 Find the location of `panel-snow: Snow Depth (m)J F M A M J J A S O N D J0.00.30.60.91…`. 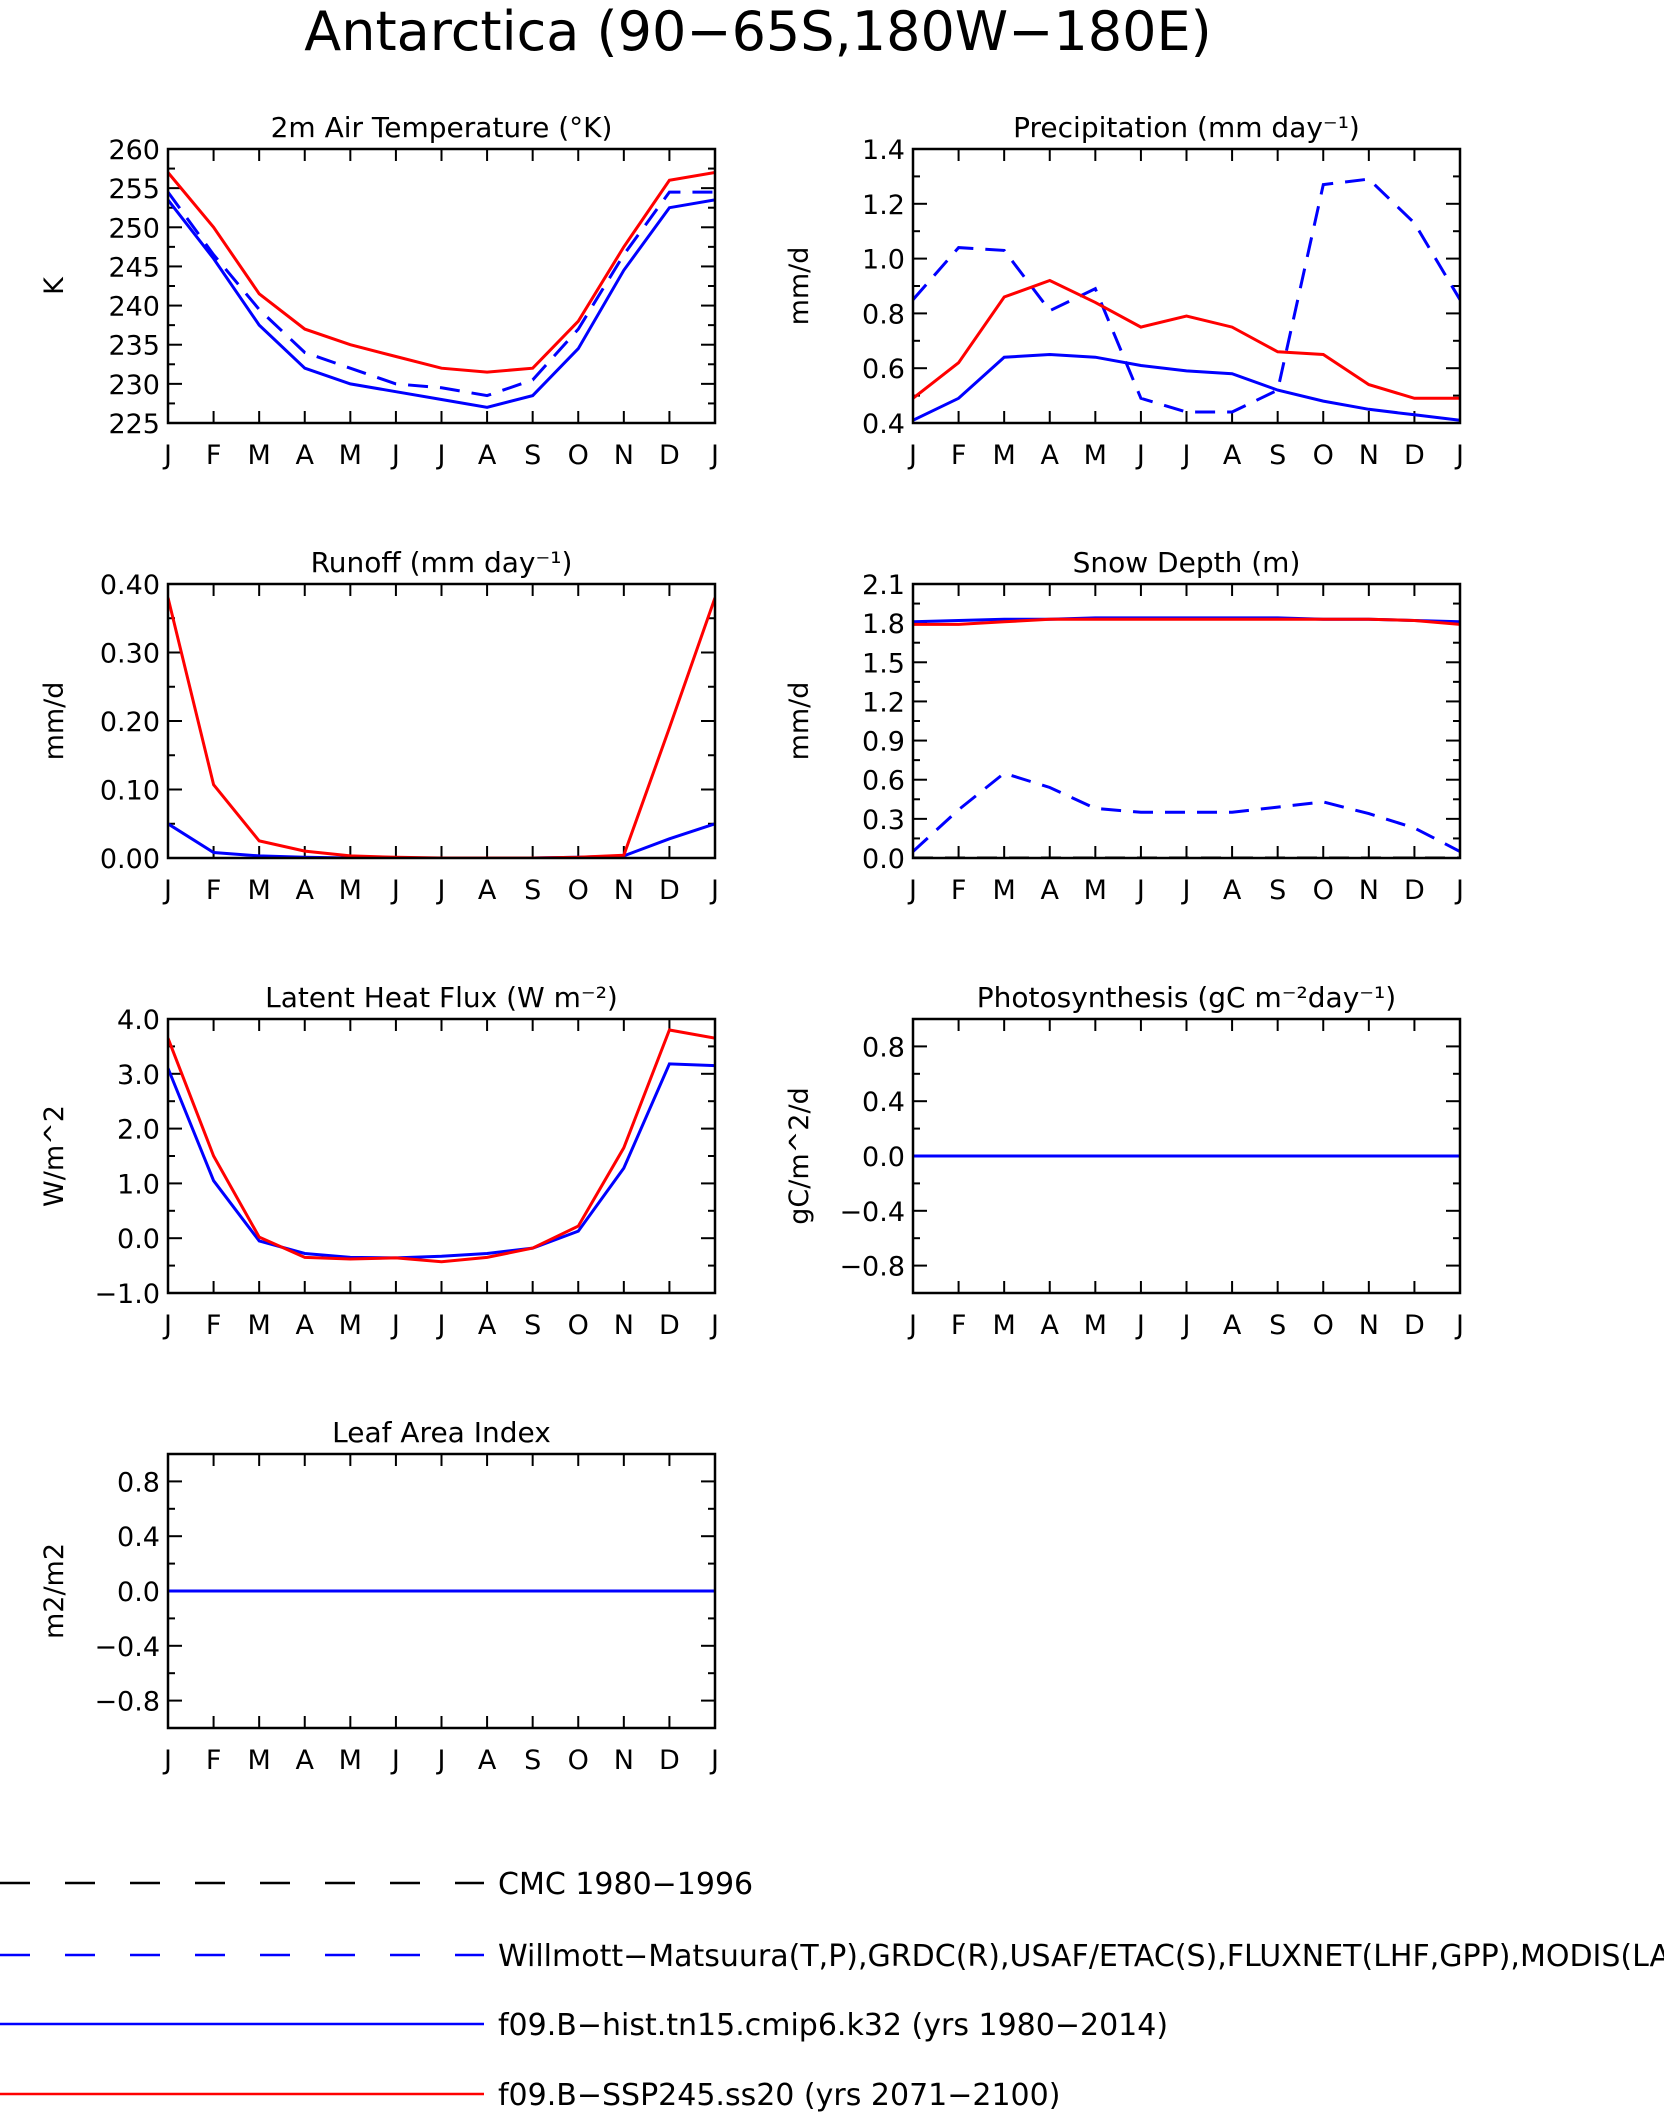

panel-snow: Snow Depth (m)J F M A M J J A S O N D J0.00.30.60.91… is located at coordinates (1124, 726).